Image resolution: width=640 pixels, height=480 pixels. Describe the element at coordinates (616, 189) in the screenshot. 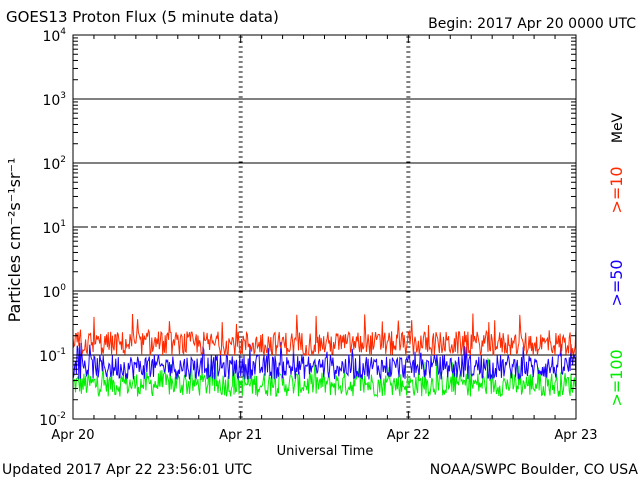

I see `legend-label-10: >=10` at that location.